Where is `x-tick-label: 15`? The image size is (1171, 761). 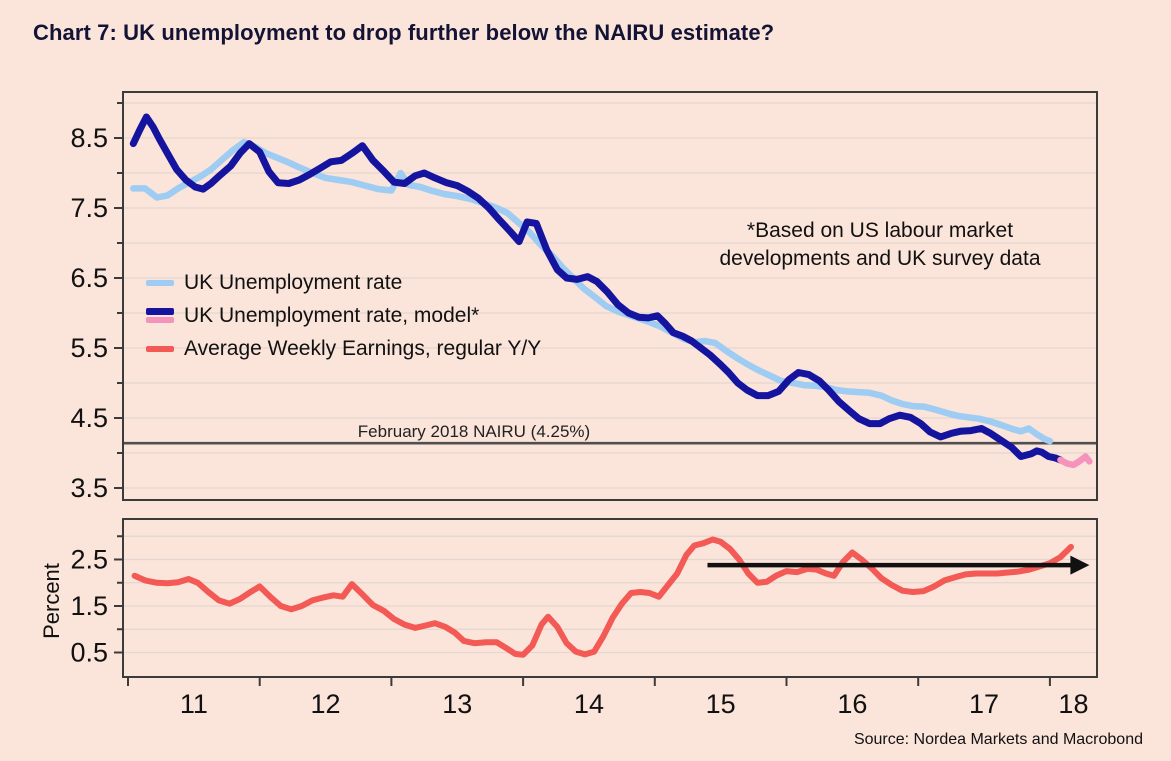 x-tick-label: 15 is located at coordinates (721, 704).